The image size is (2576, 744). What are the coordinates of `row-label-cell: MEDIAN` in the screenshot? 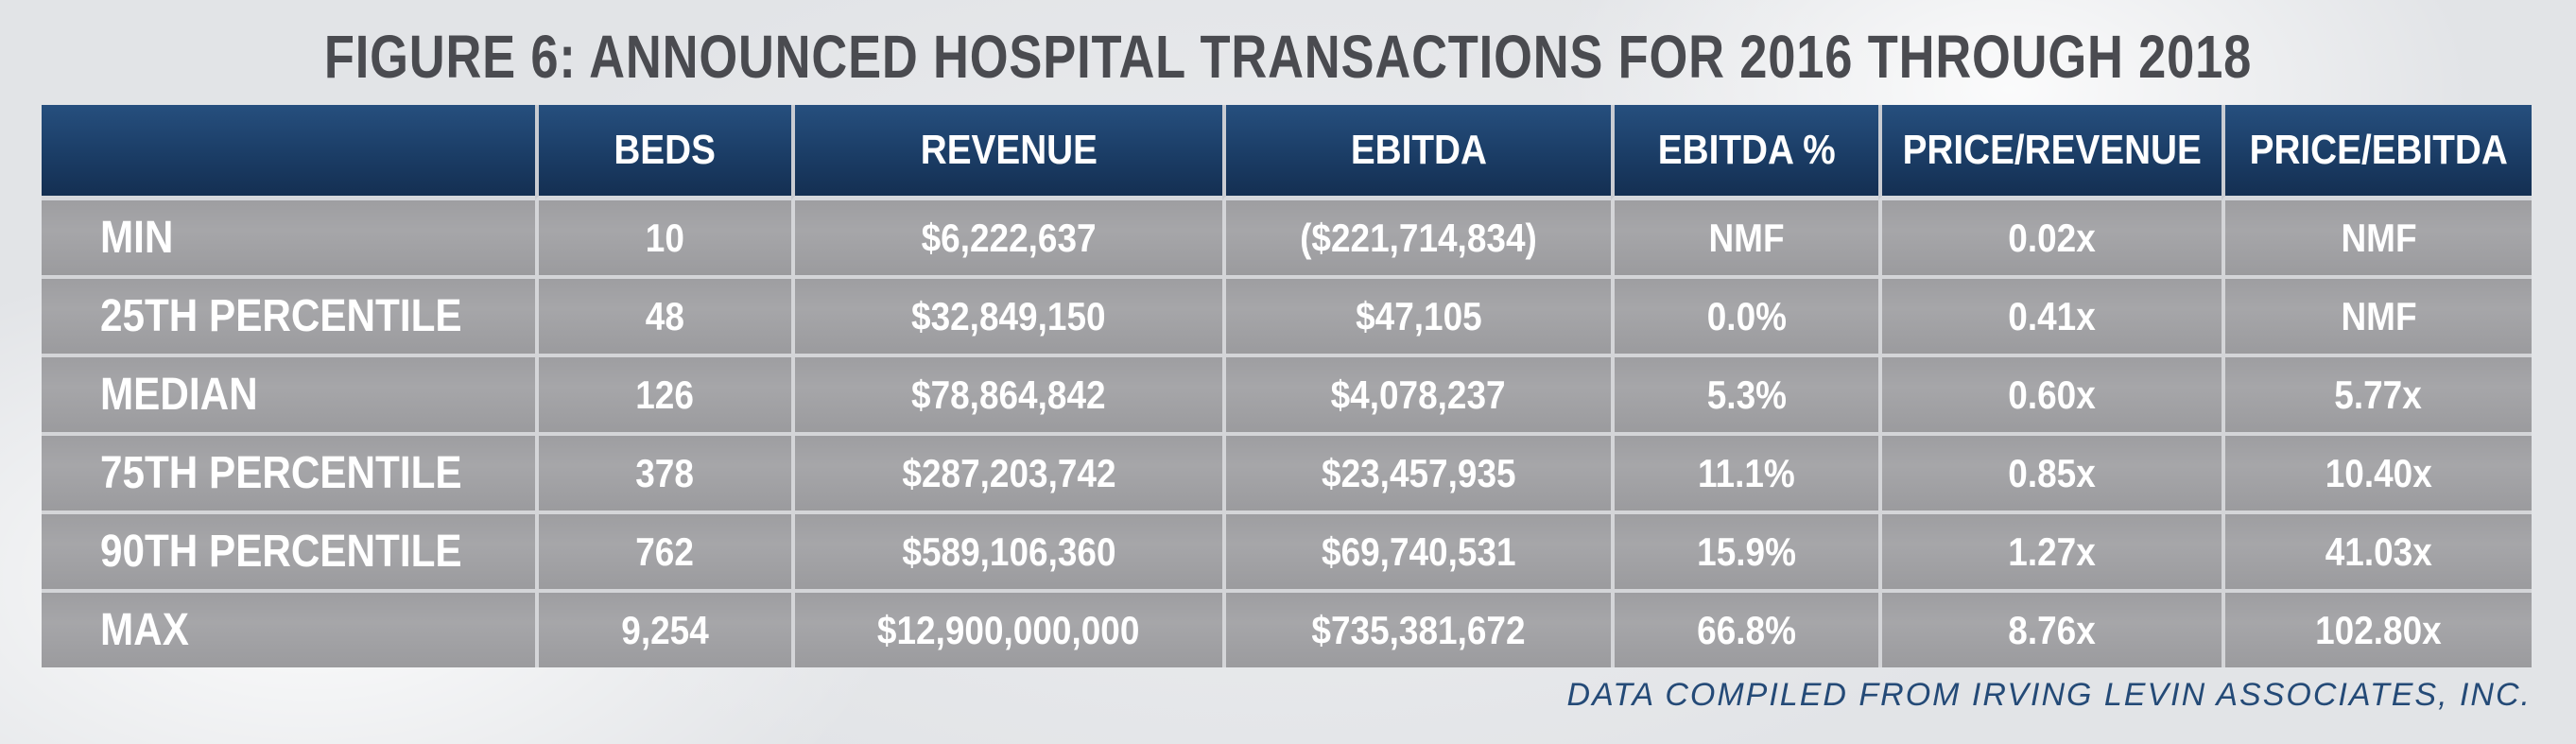 It's located at (288, 393).